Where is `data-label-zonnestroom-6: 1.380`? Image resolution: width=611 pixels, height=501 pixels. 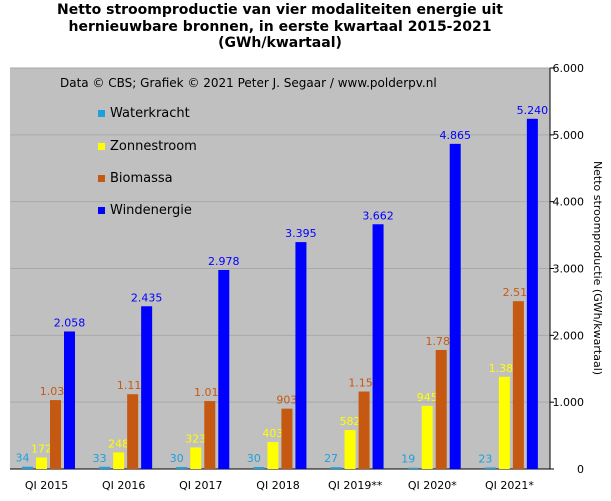 data-label-zonnestroom-6: 1.380 is located at coordinates (505, 368).